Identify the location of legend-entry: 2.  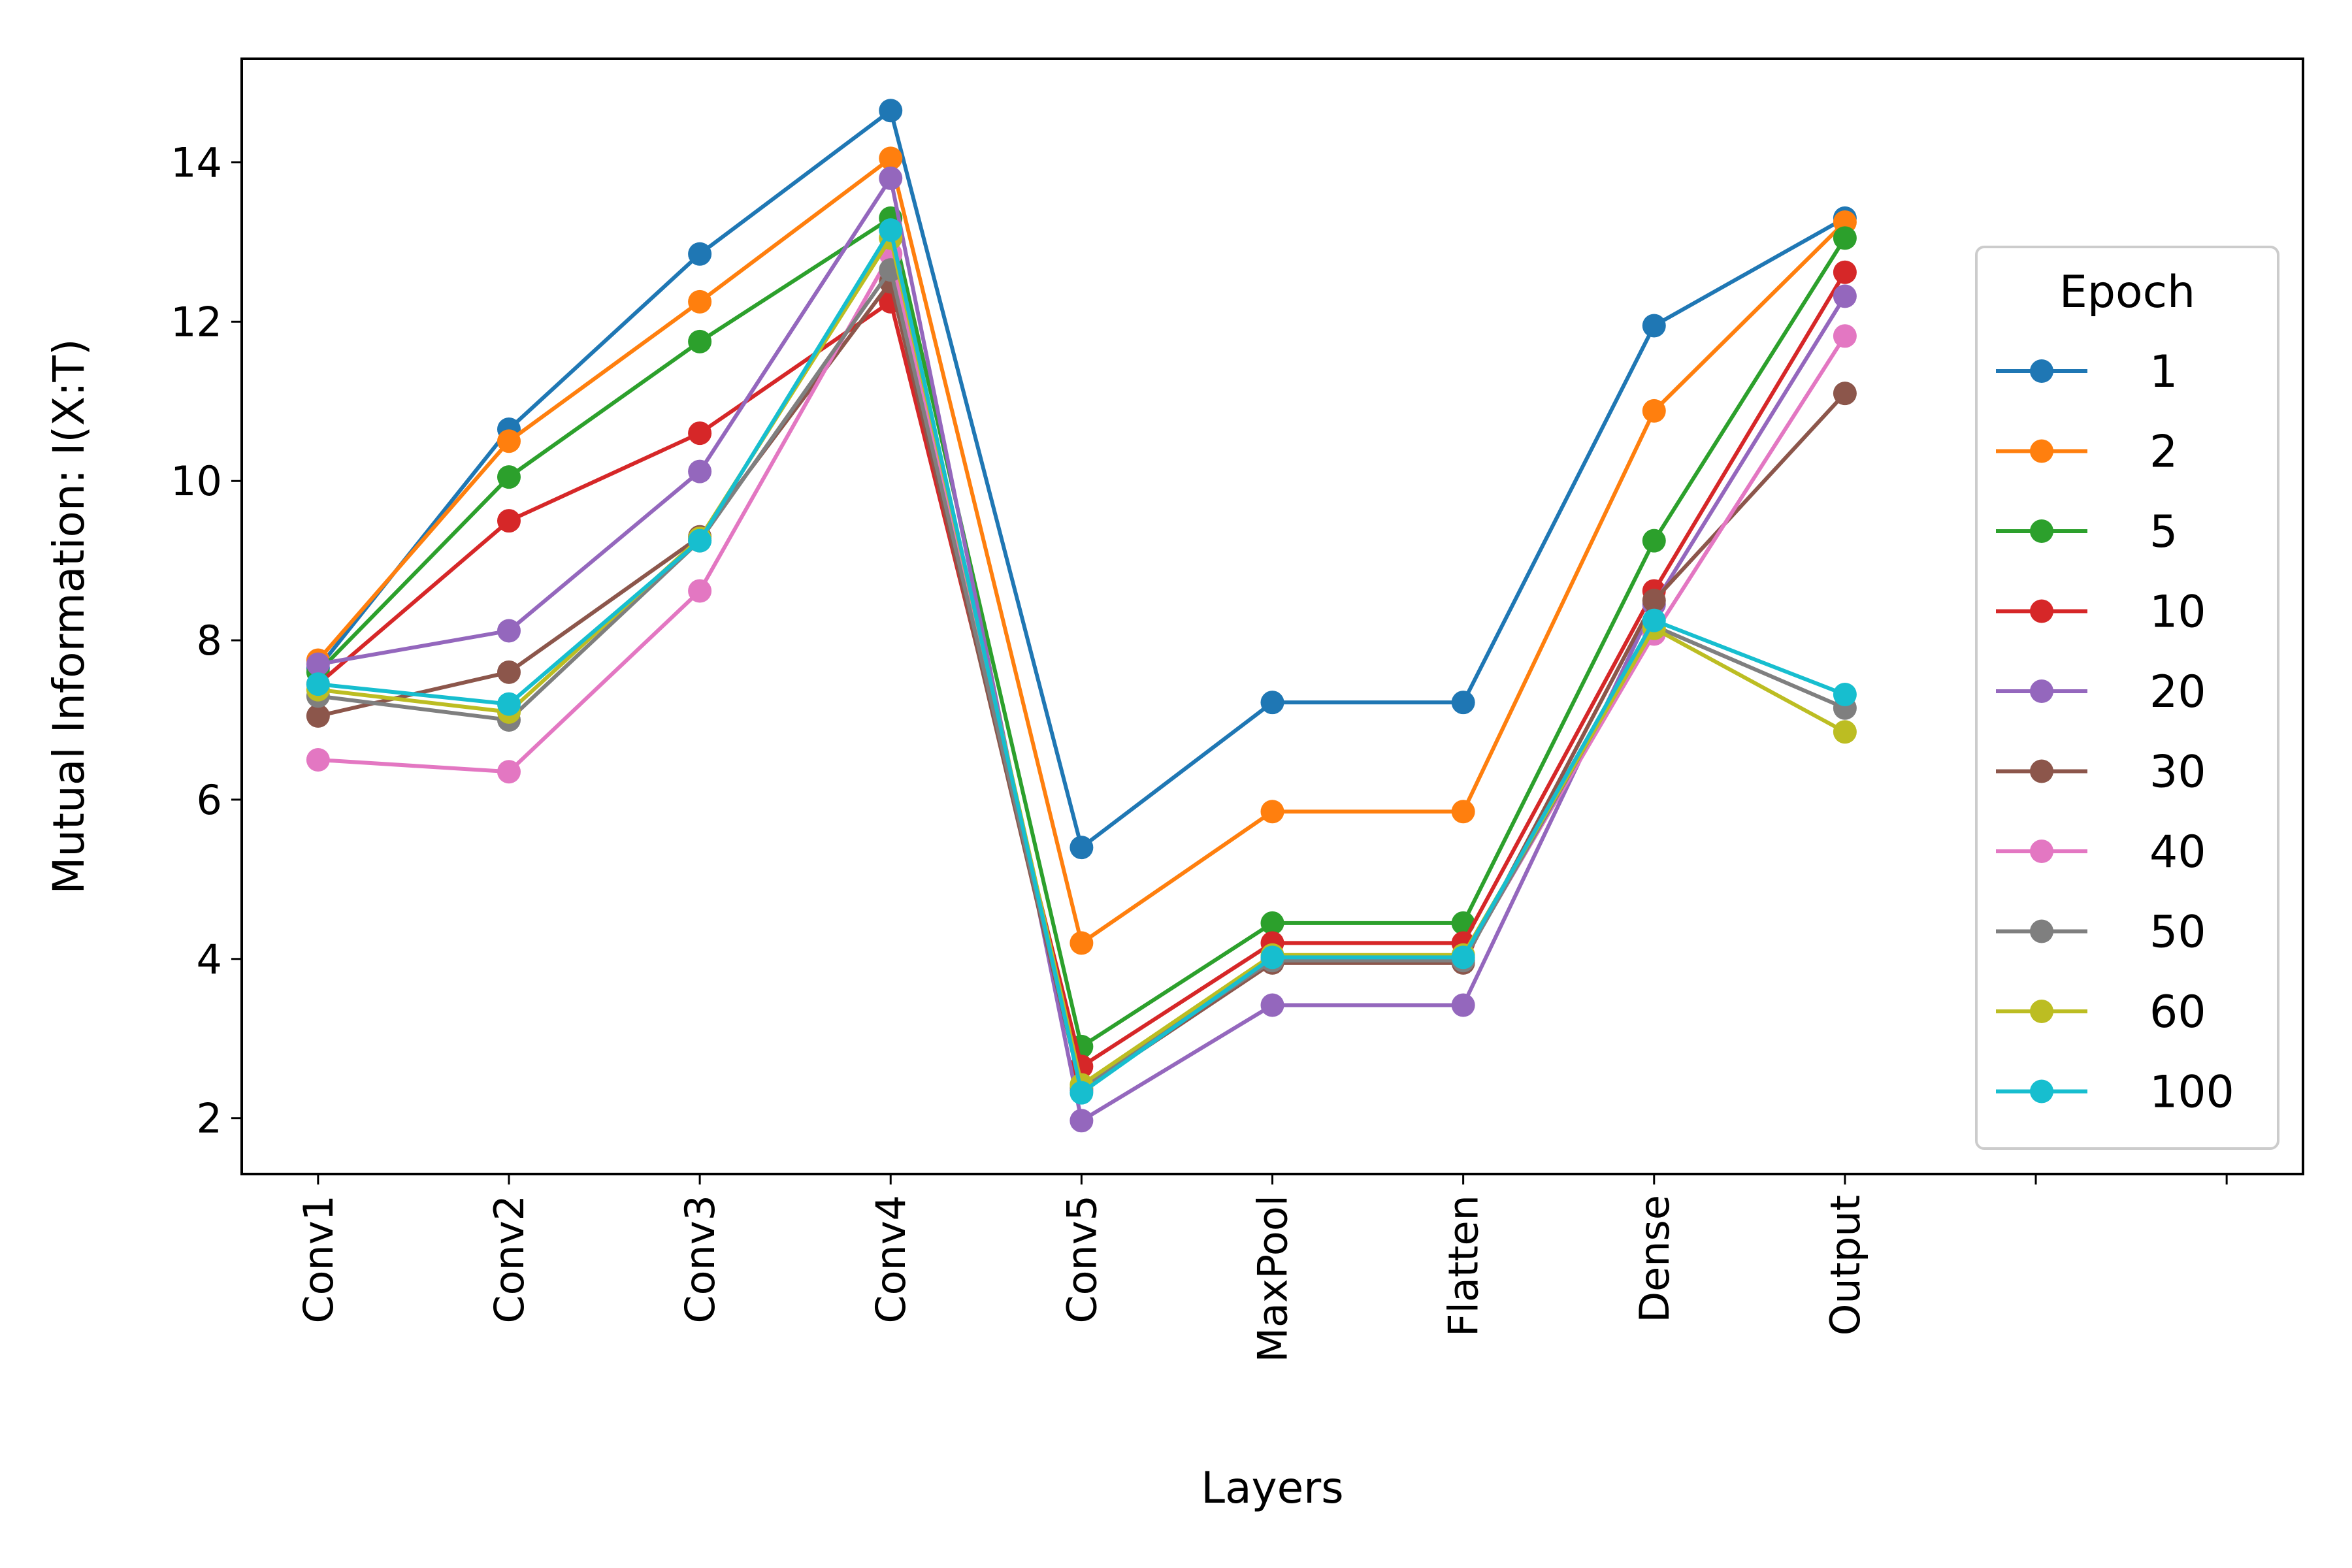
(2087, 452).